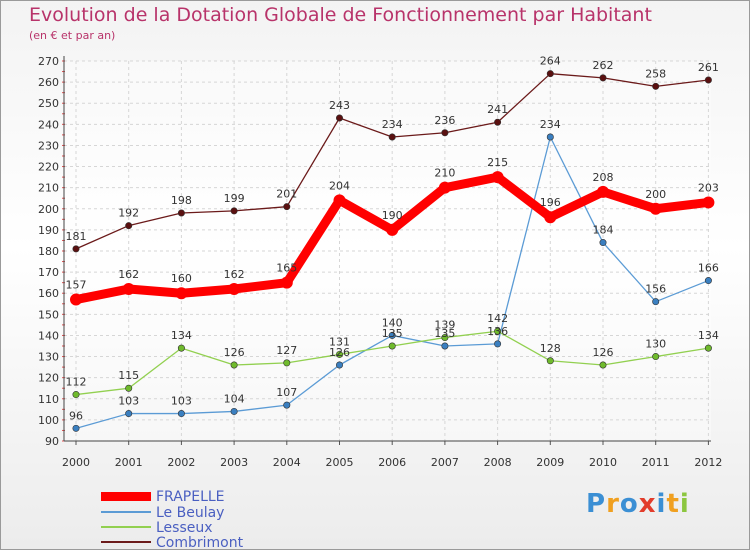 The height and width of the screenshot is (552, 750). I want to click on y-tick-label: 150, so click(48, 314).